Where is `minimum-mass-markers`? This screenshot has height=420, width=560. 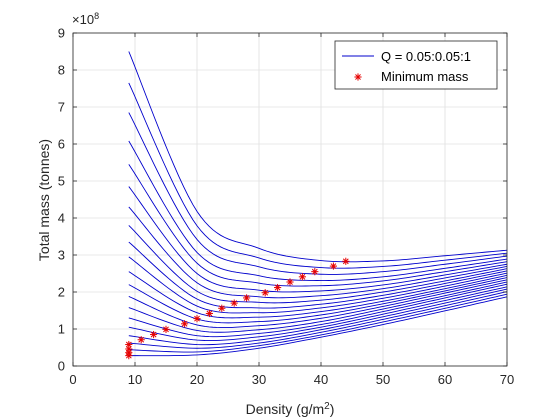 minimum-mass-markers is located at coordinates (237, 308).